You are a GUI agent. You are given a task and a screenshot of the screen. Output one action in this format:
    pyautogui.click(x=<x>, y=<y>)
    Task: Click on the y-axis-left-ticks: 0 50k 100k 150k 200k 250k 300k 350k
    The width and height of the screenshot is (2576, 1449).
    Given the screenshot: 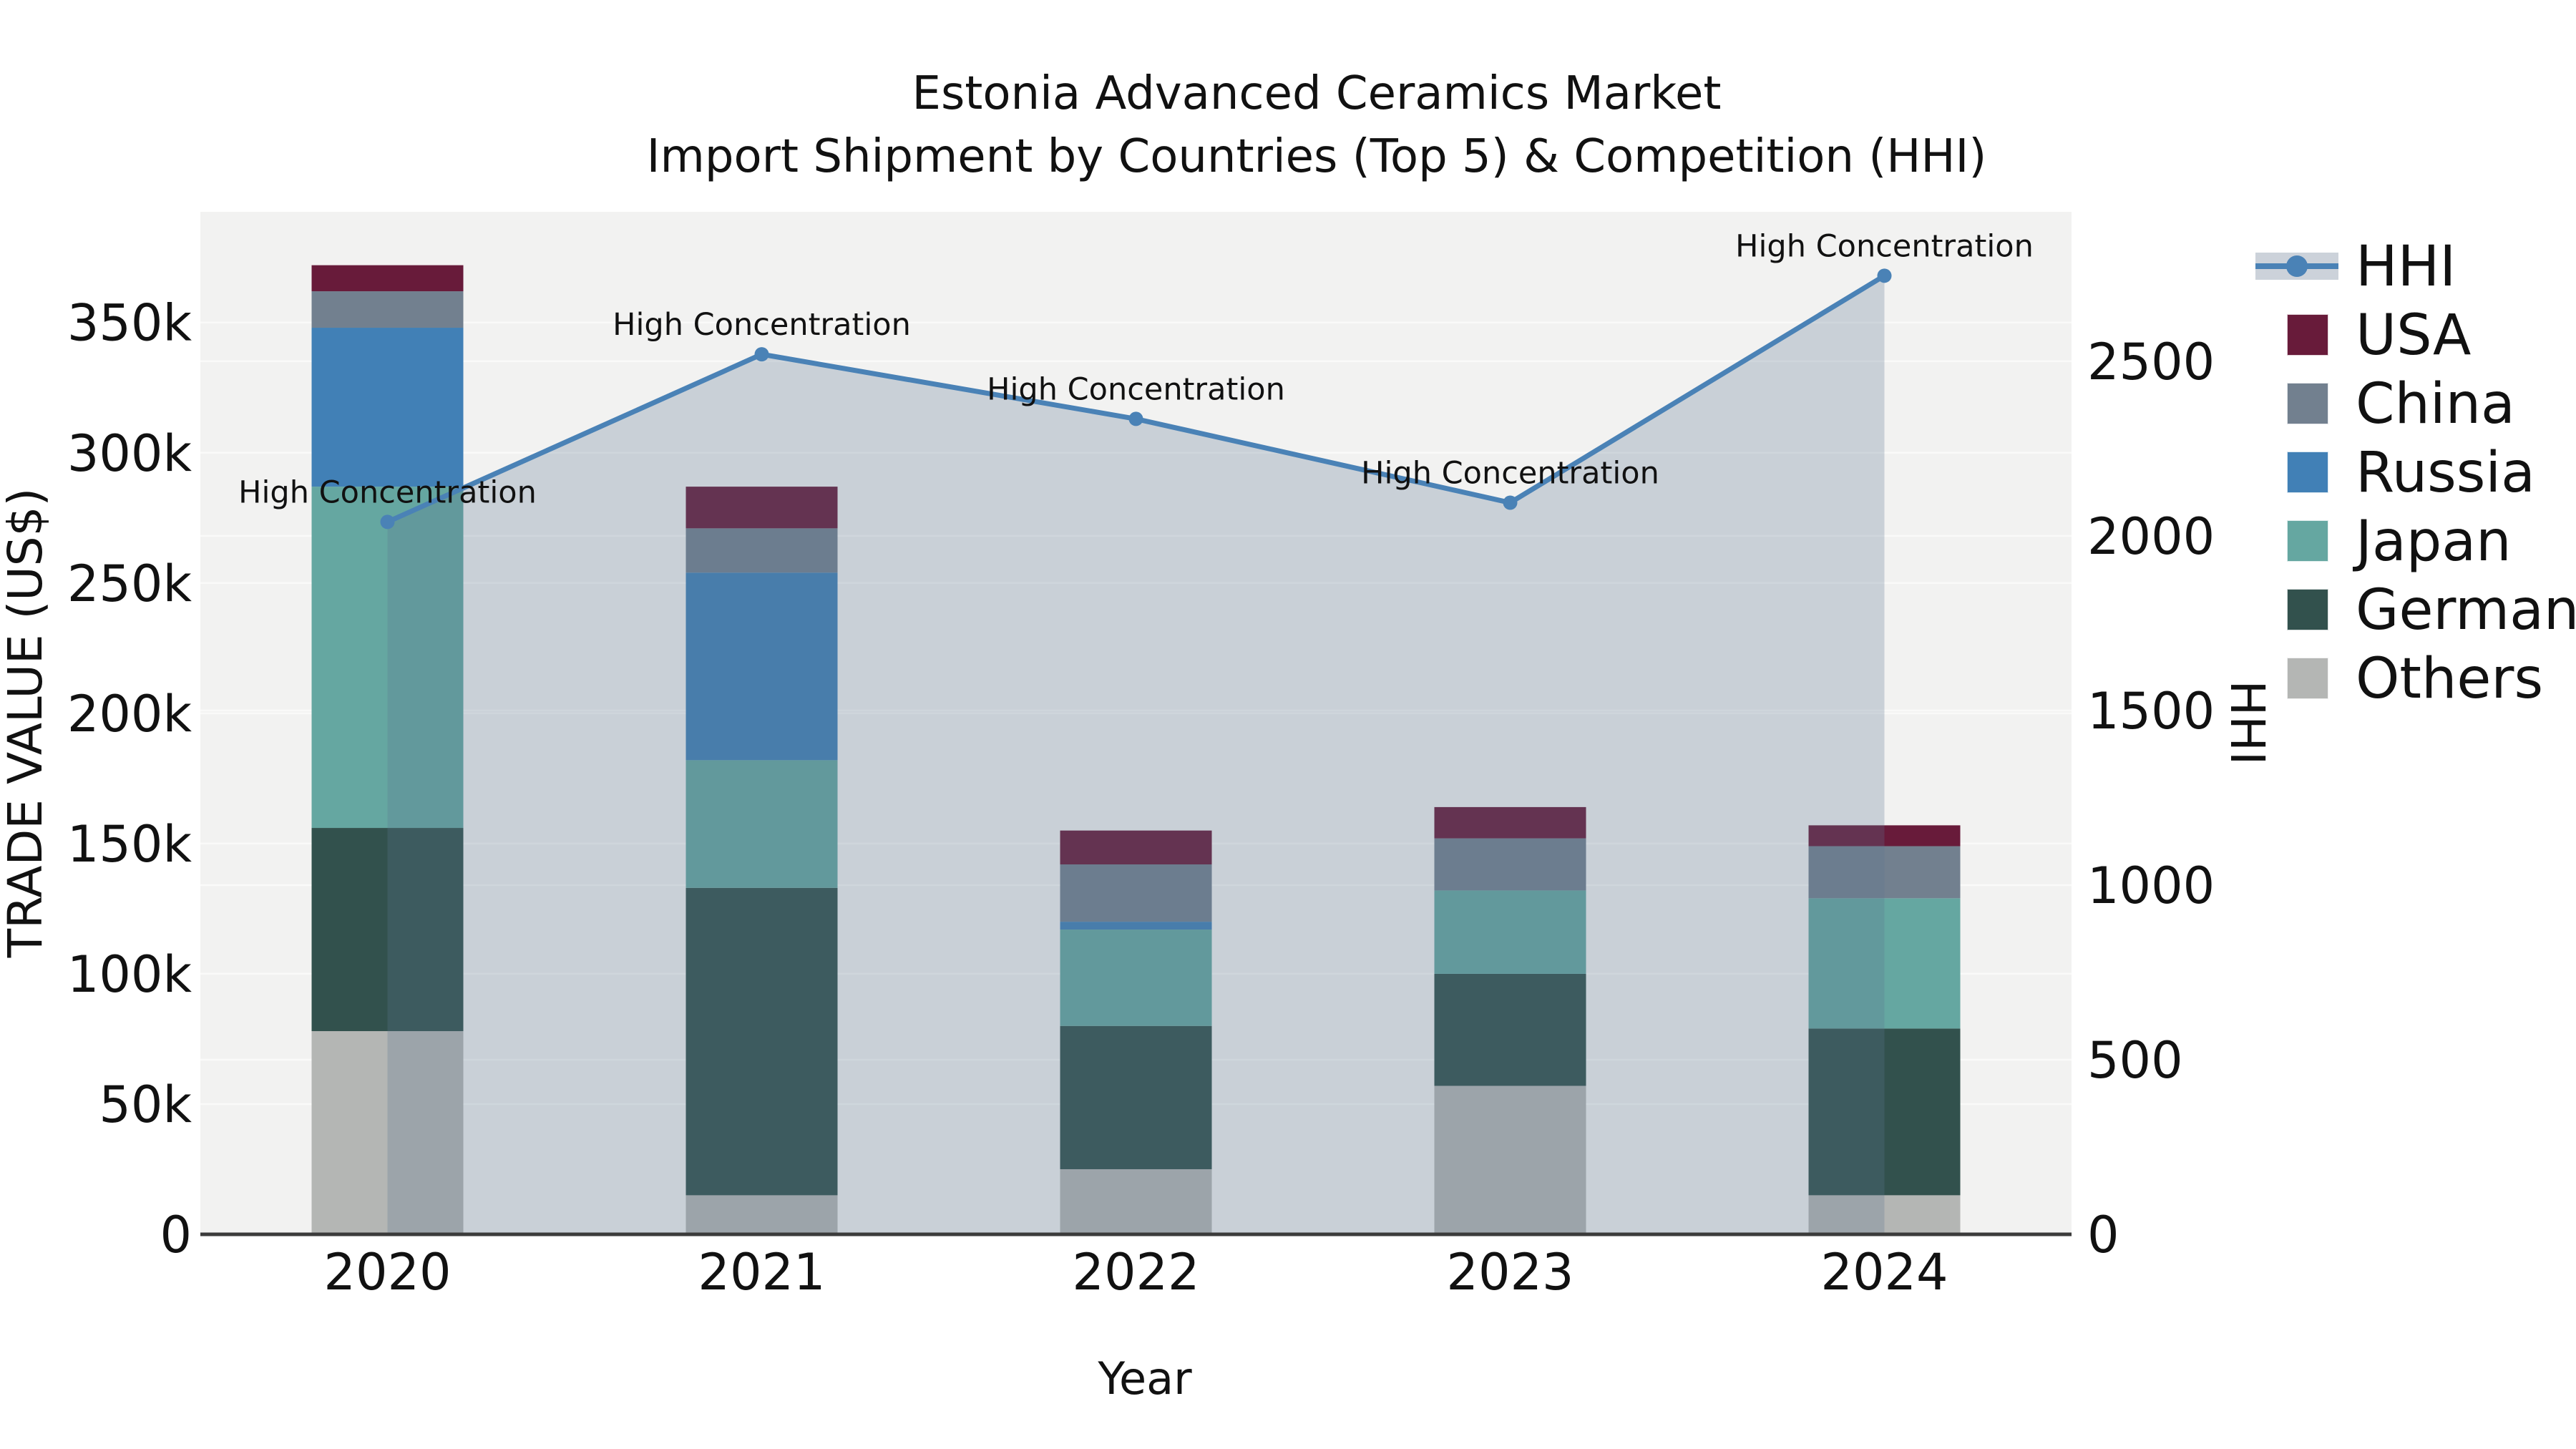 What is the action you would take?
    pyautogui.click(x=129, y=779)
    